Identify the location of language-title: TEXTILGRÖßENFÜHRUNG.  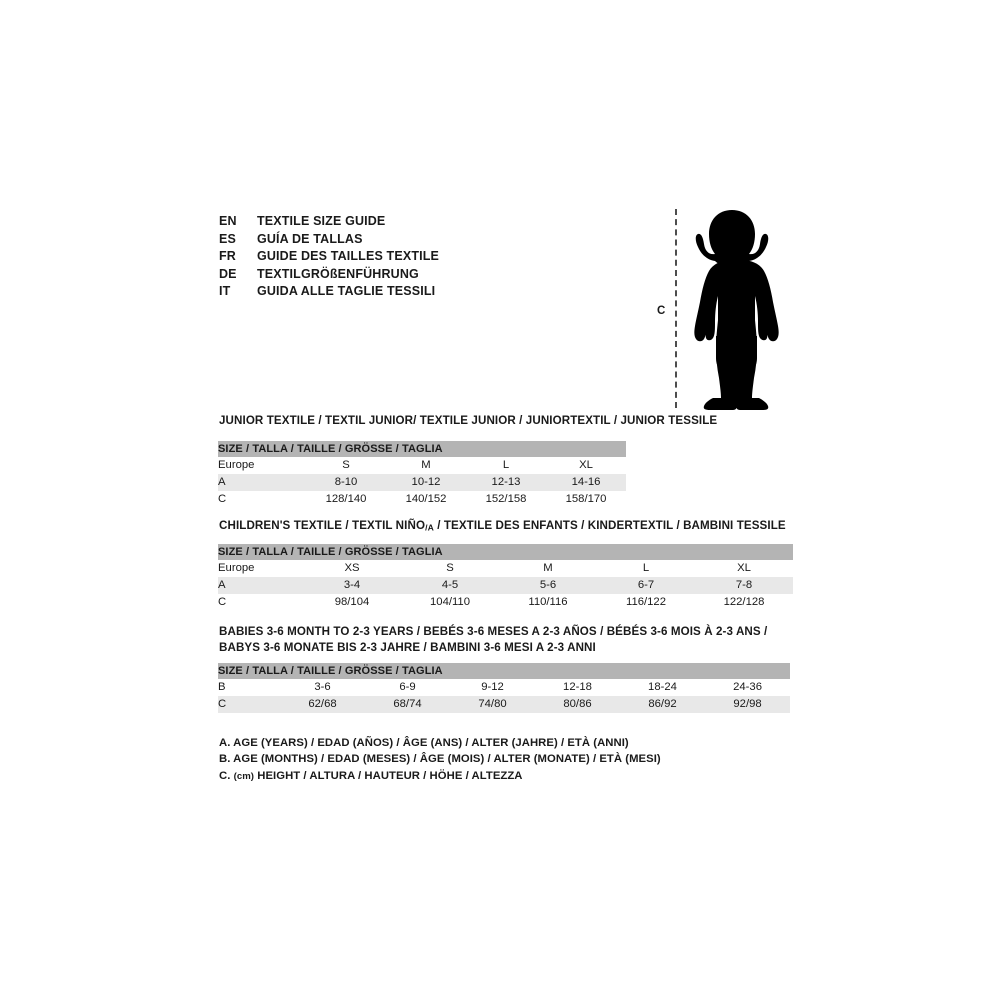
(338, 273).